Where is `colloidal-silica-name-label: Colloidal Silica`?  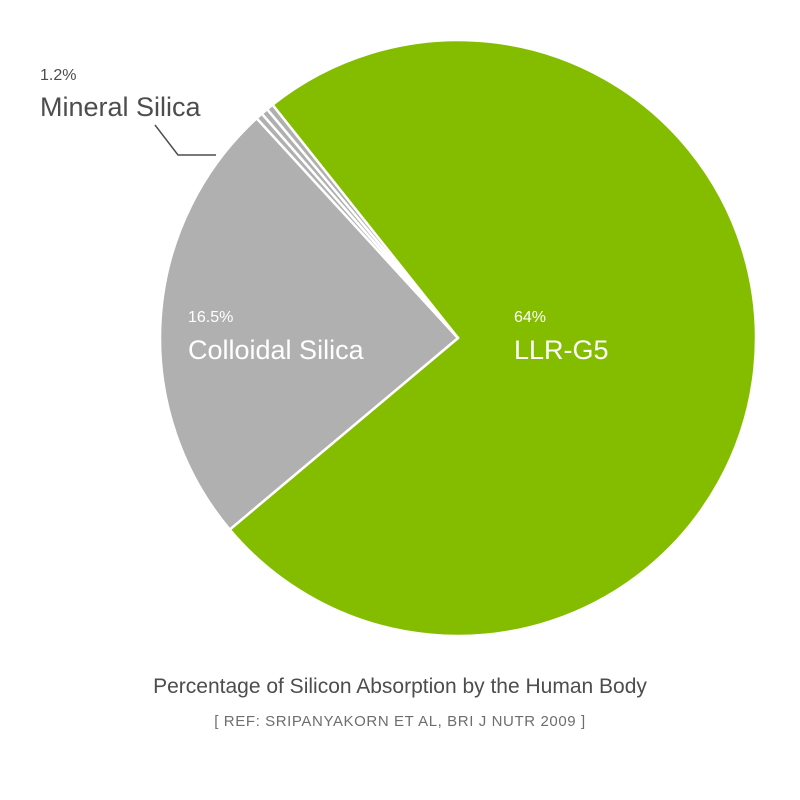
colloidal-silica-name-label: Colloidal Silica is located at coordinates (276, 350).